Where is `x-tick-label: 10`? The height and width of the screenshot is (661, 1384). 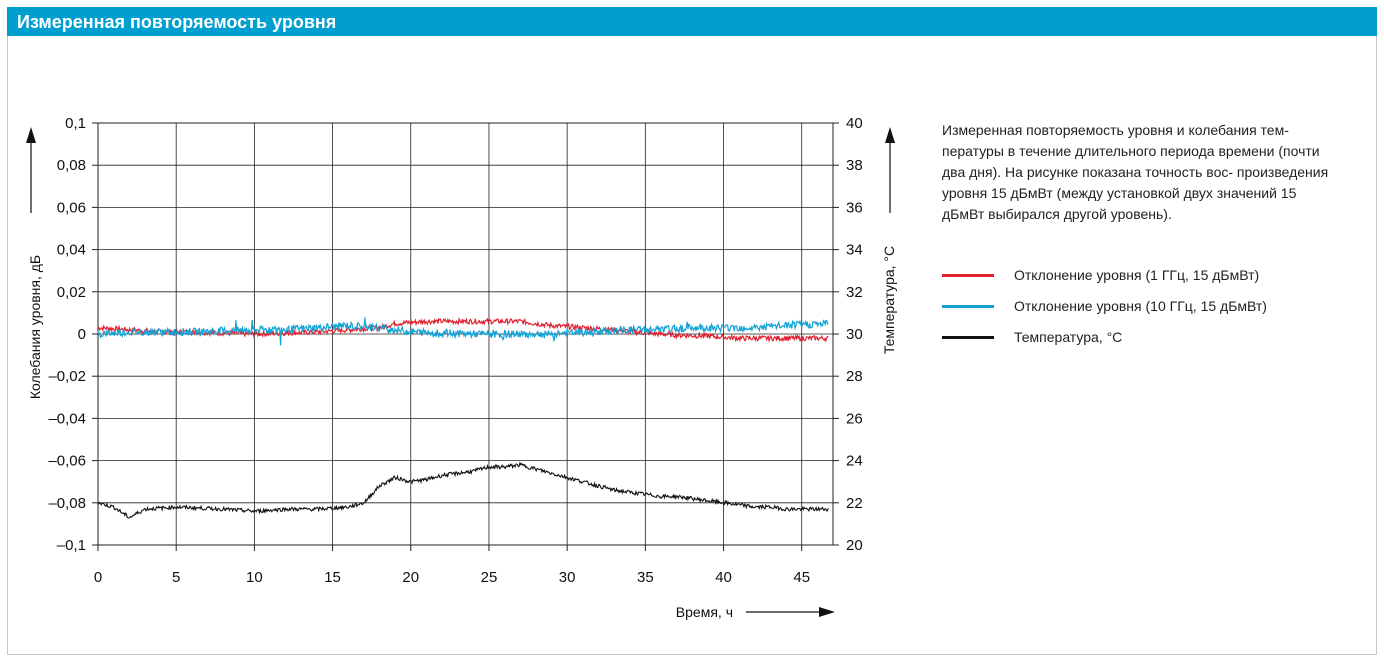 x-tick-label: 10 is located at coordinates (254, 577).